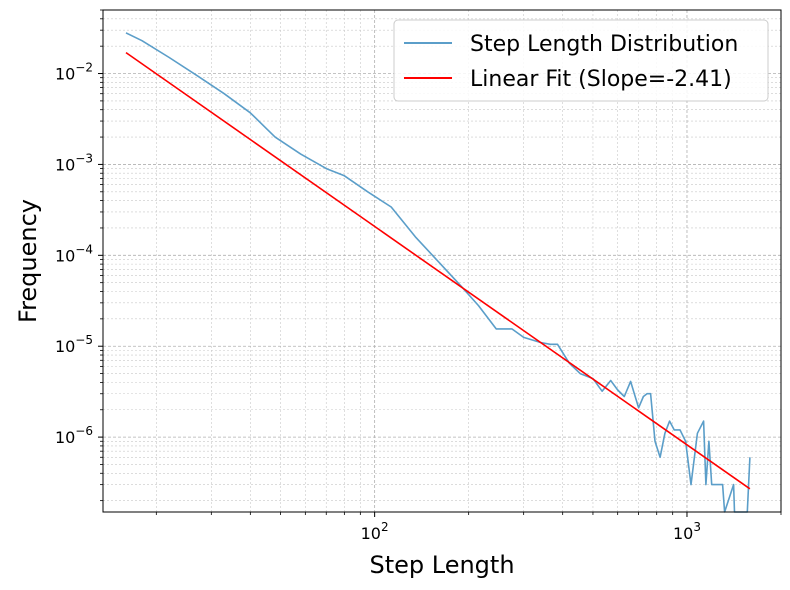  Describe the element at coordinates (74, 72) in the screenshot. I see `y-tick-label: 10⁻²` at that location.